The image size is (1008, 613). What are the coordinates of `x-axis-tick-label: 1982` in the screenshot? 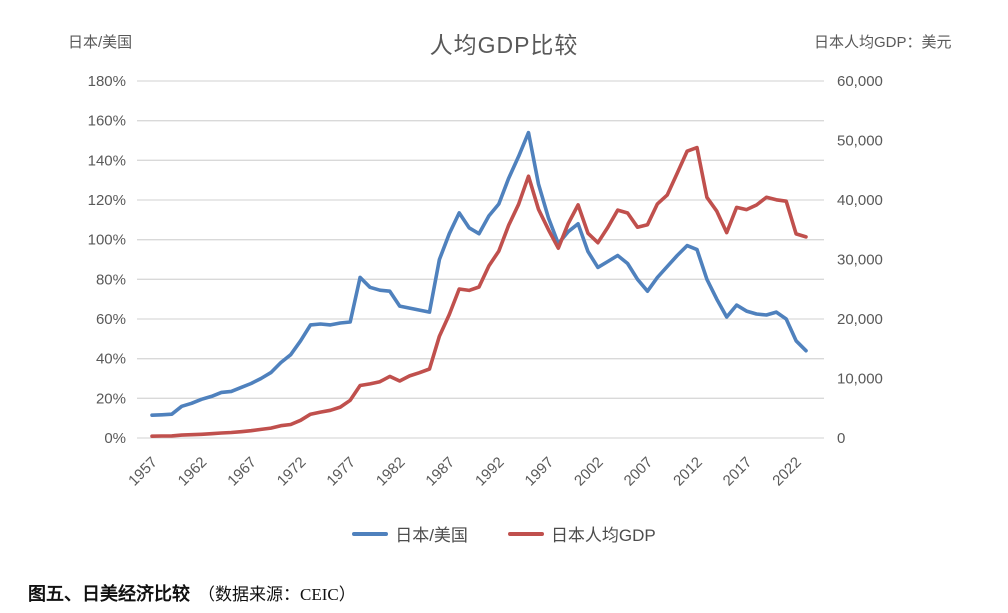 It's located at (391, 472).